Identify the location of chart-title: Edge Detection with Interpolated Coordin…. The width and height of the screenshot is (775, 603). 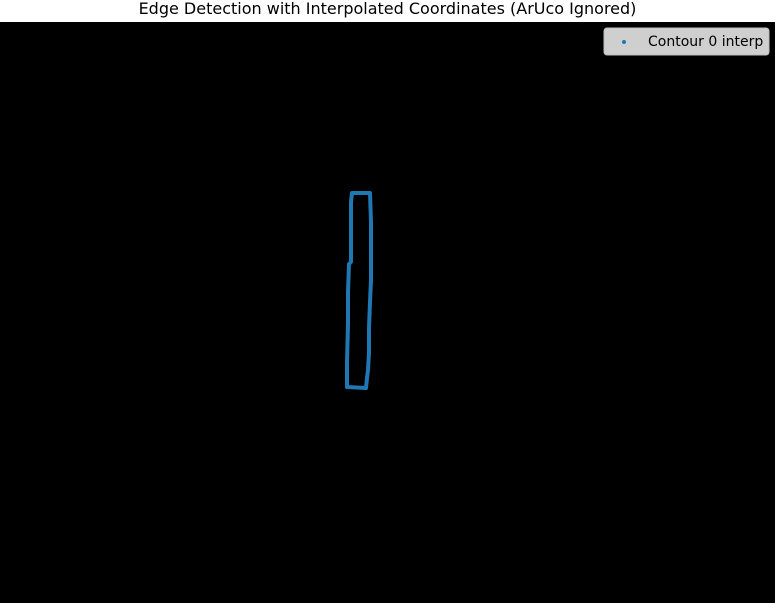
(387, 9).